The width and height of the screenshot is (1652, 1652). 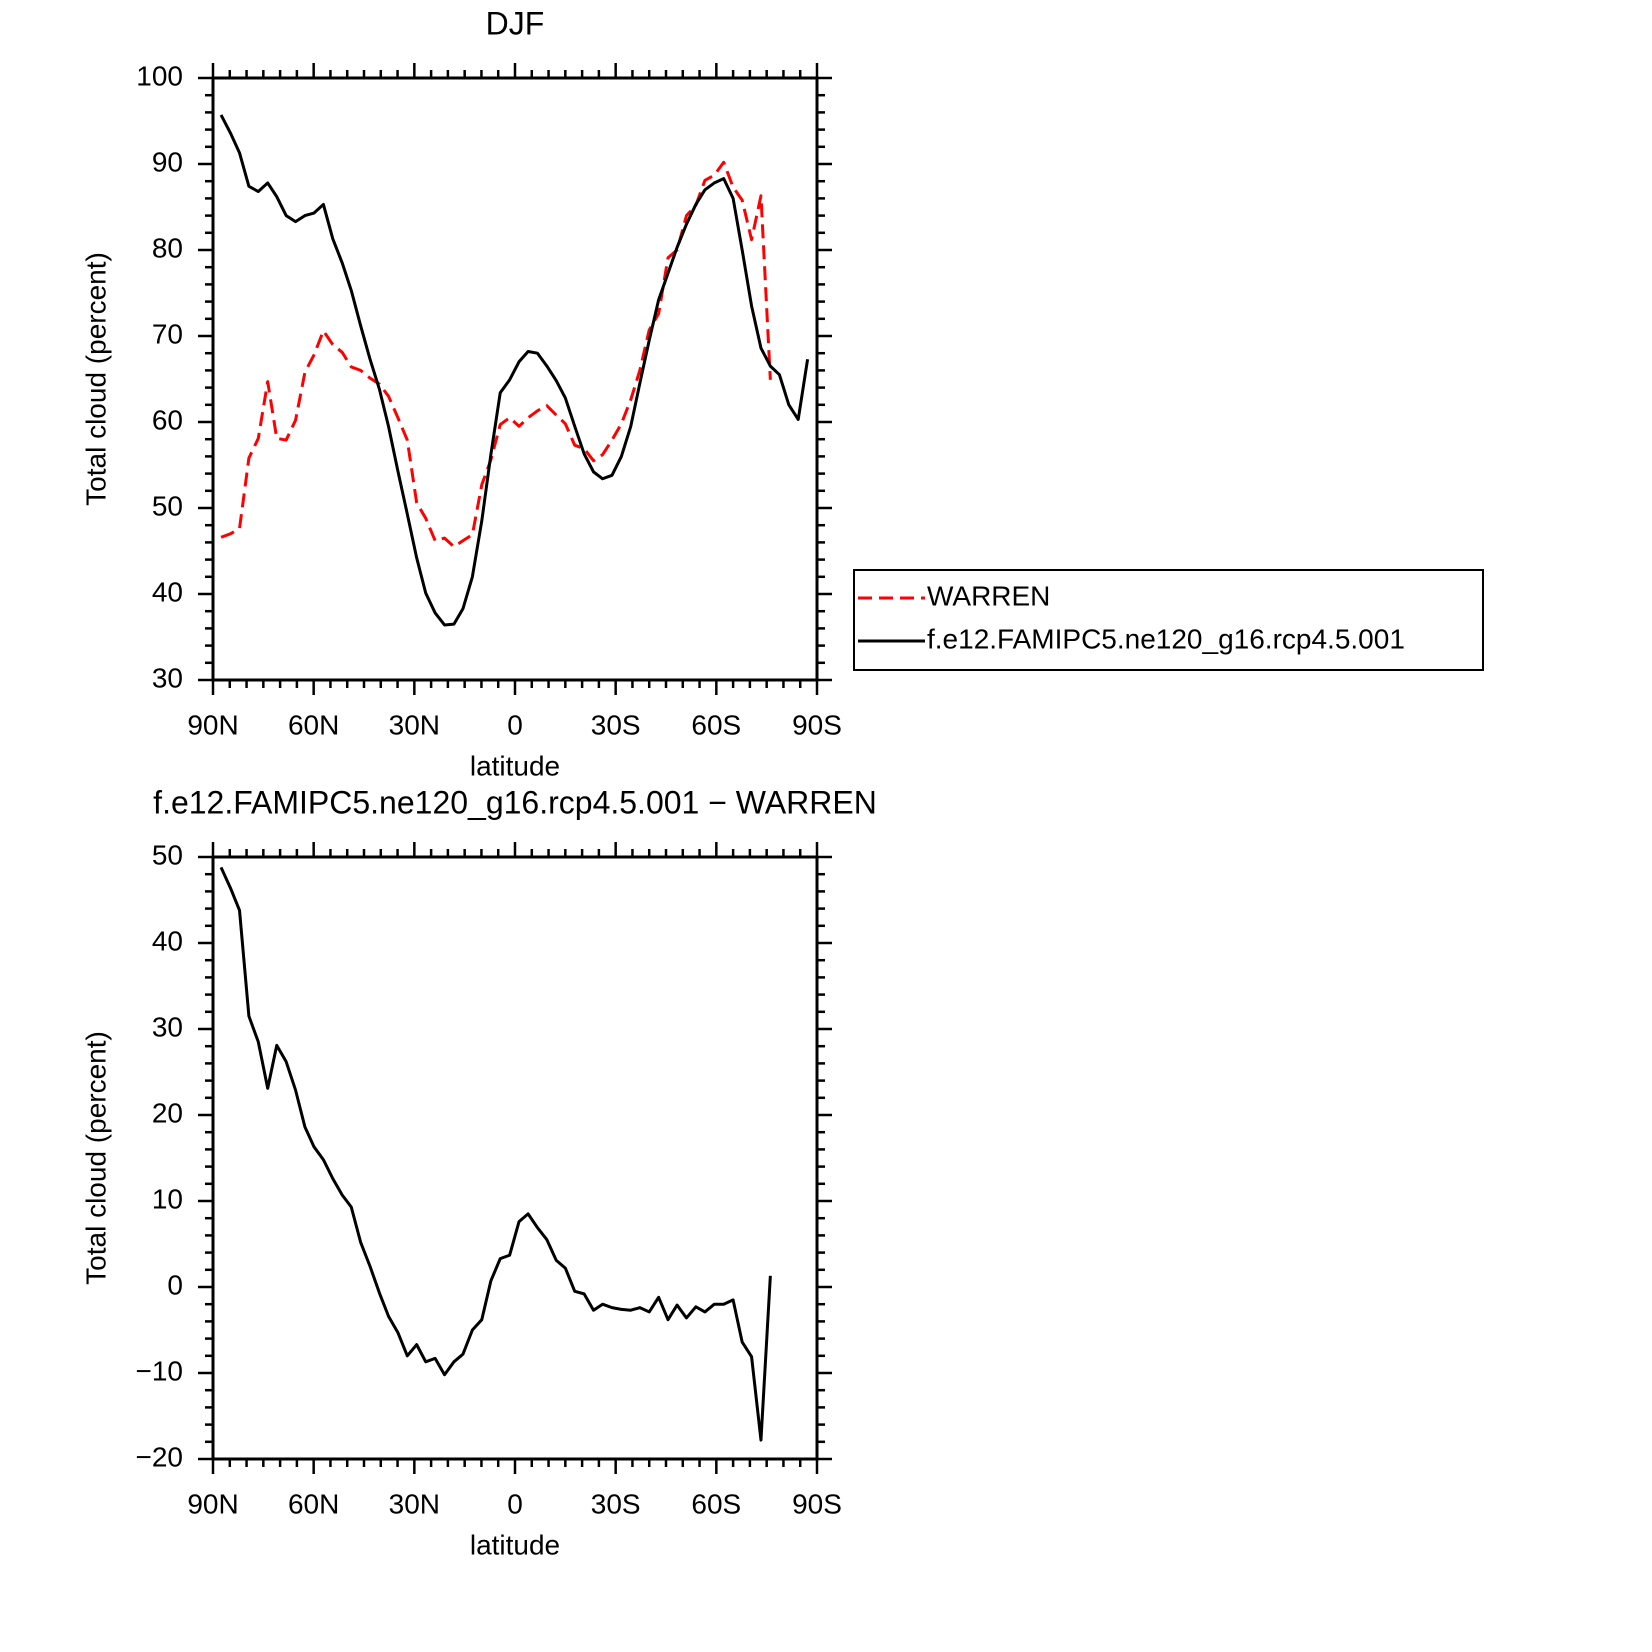 What do you see at coordinates (167, 419) in the screenshot?
I see `y-tick-label: 60` at bounding box center [167, 419].